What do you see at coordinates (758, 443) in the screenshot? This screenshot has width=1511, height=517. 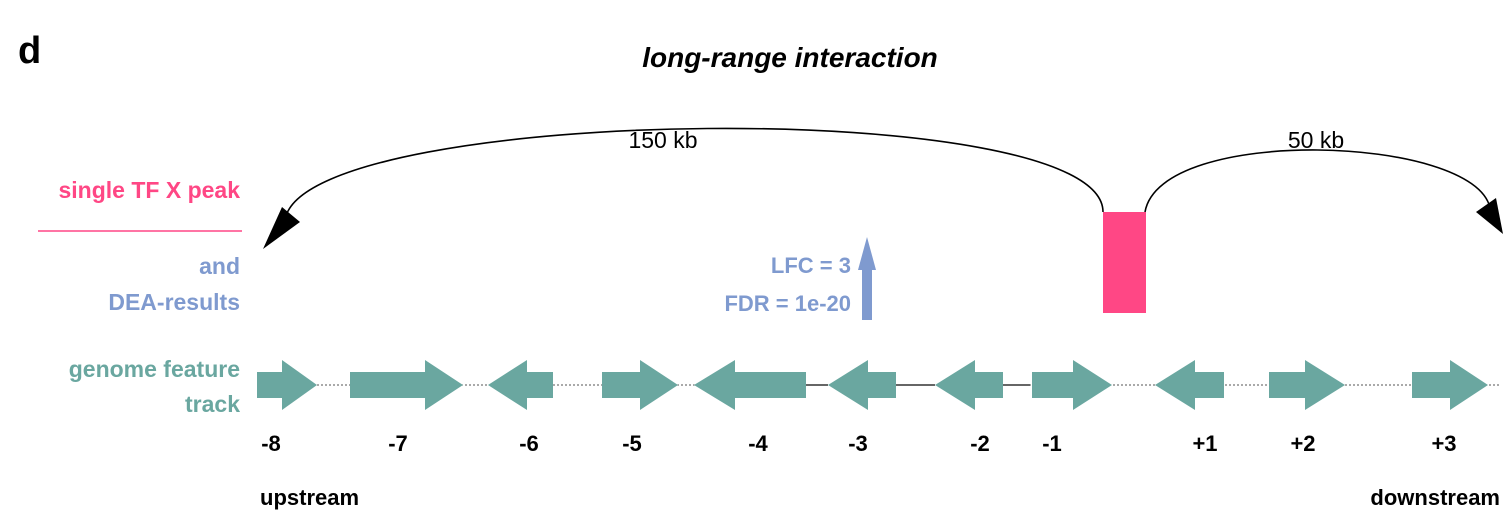 I see `gene-label: -4` at bounding box center [758, 443].